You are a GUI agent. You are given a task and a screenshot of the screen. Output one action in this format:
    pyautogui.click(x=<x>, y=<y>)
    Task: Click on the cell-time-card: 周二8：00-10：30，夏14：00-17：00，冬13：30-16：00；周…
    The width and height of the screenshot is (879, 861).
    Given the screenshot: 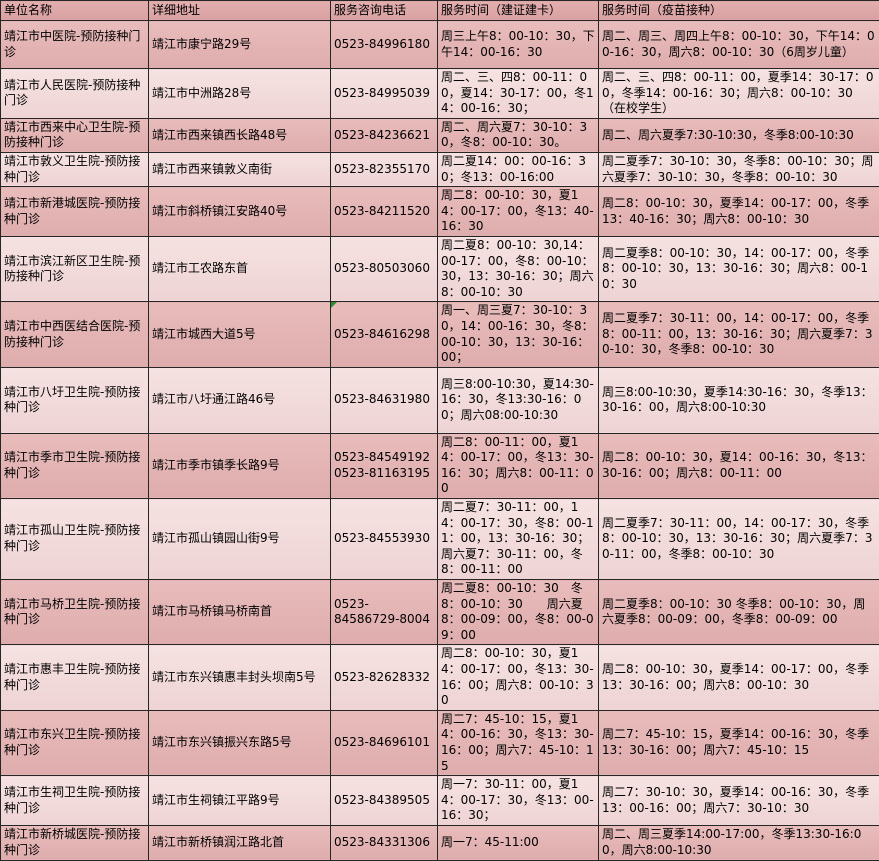 What is the action you would take?
    pyautogui.click(x=518, y=677)
    